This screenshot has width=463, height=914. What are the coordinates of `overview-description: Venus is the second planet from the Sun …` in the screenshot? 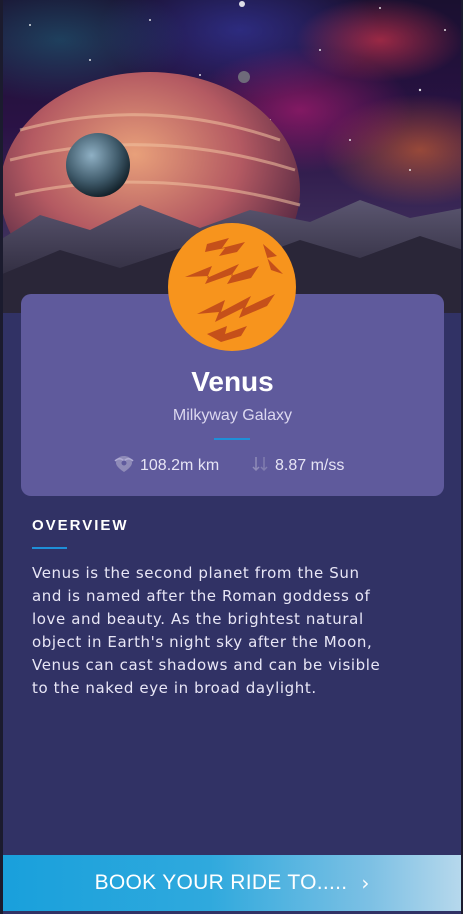 It's located at (232, 631).